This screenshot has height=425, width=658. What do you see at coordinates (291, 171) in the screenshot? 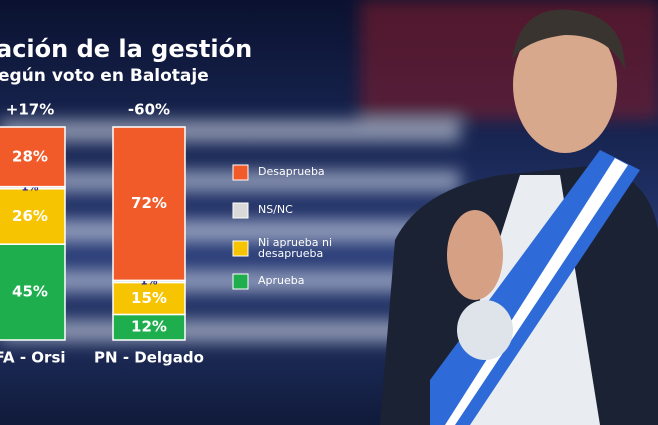
I see `legend-label: Desaprueba` at bounding box center [291, 171].